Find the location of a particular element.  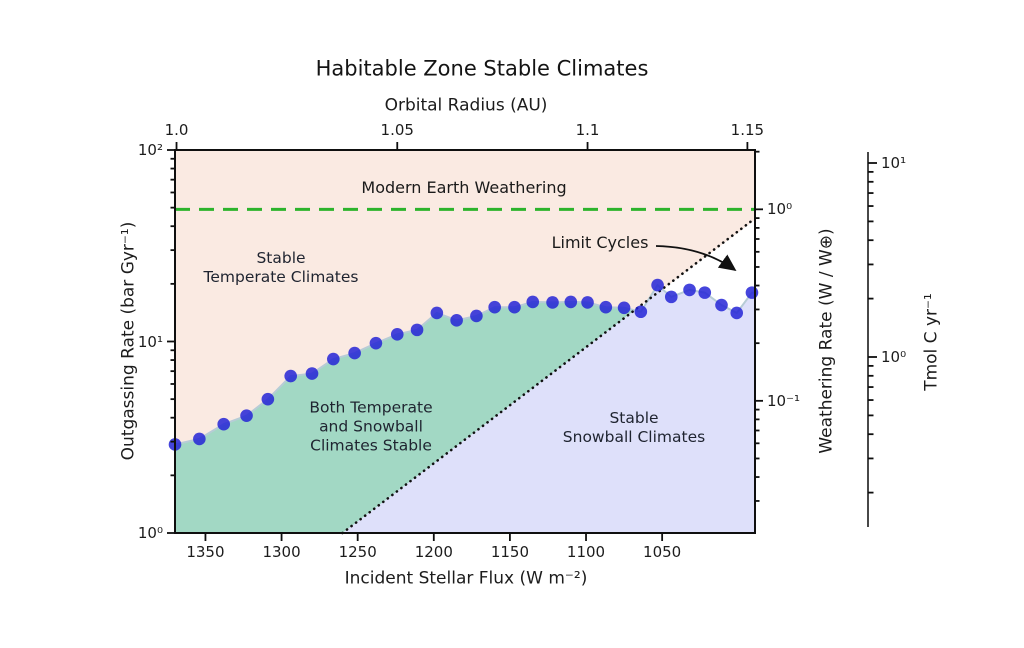

y-left-tick-label: 10¹ is located at coordinates (150, 341).